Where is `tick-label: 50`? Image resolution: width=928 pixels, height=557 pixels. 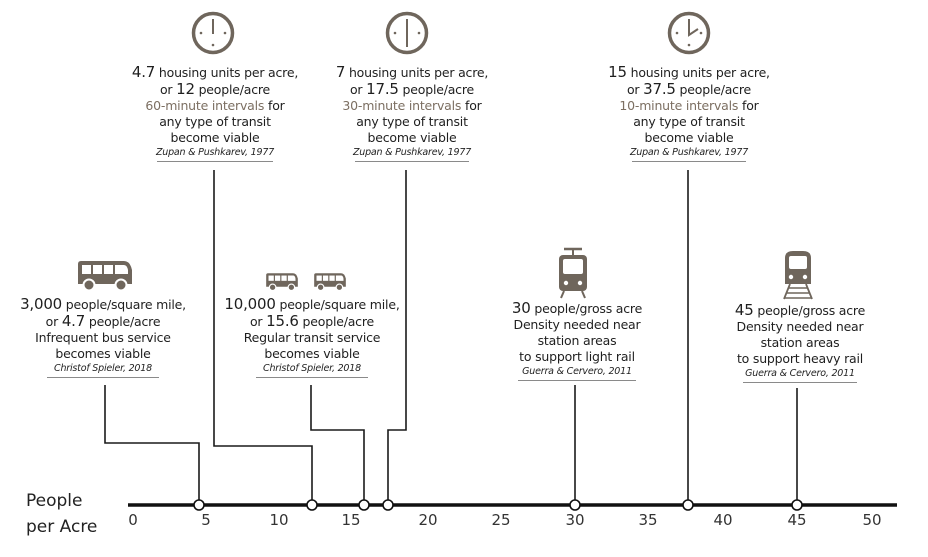
tick-label: 50 is located at coordinates (872, 520).